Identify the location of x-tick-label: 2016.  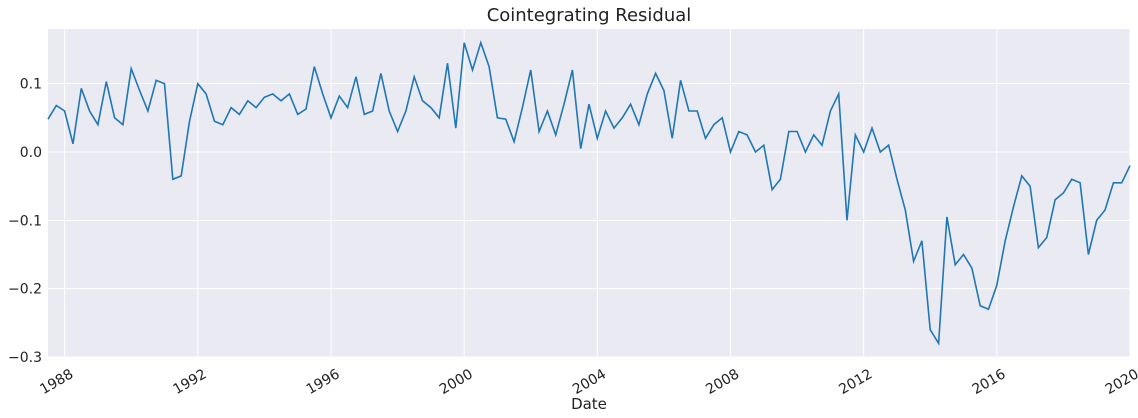
(989, 382).